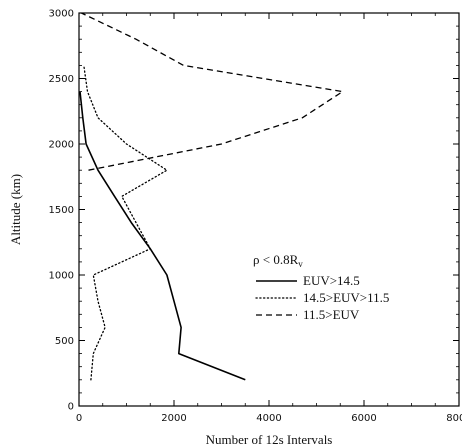 This screenshot has height=448, width=462. What do you see at coordinates (300, 264) in the screenshot?
I see `legend-title-subscript: v` at bounding box center [300, 264].